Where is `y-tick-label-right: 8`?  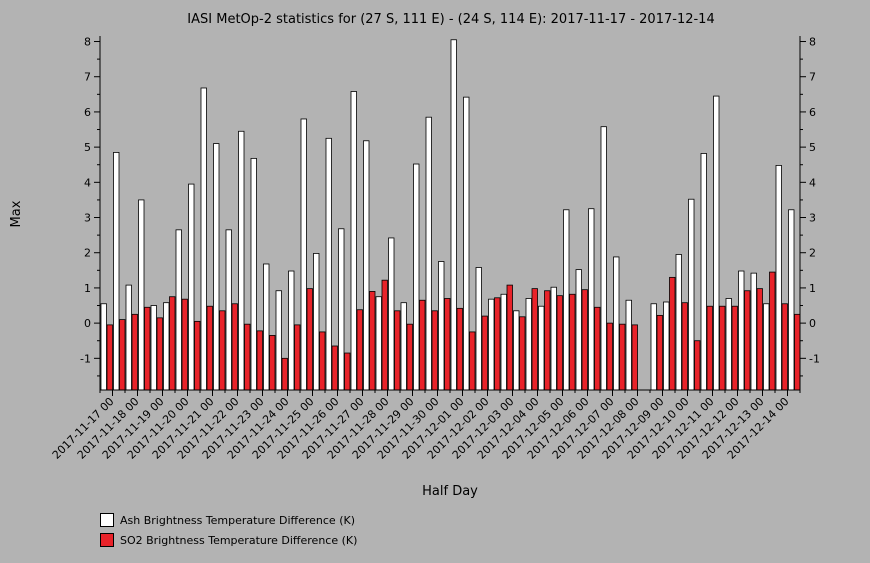 y-tick-label-right: 8 is located at coordinates (812, 42).